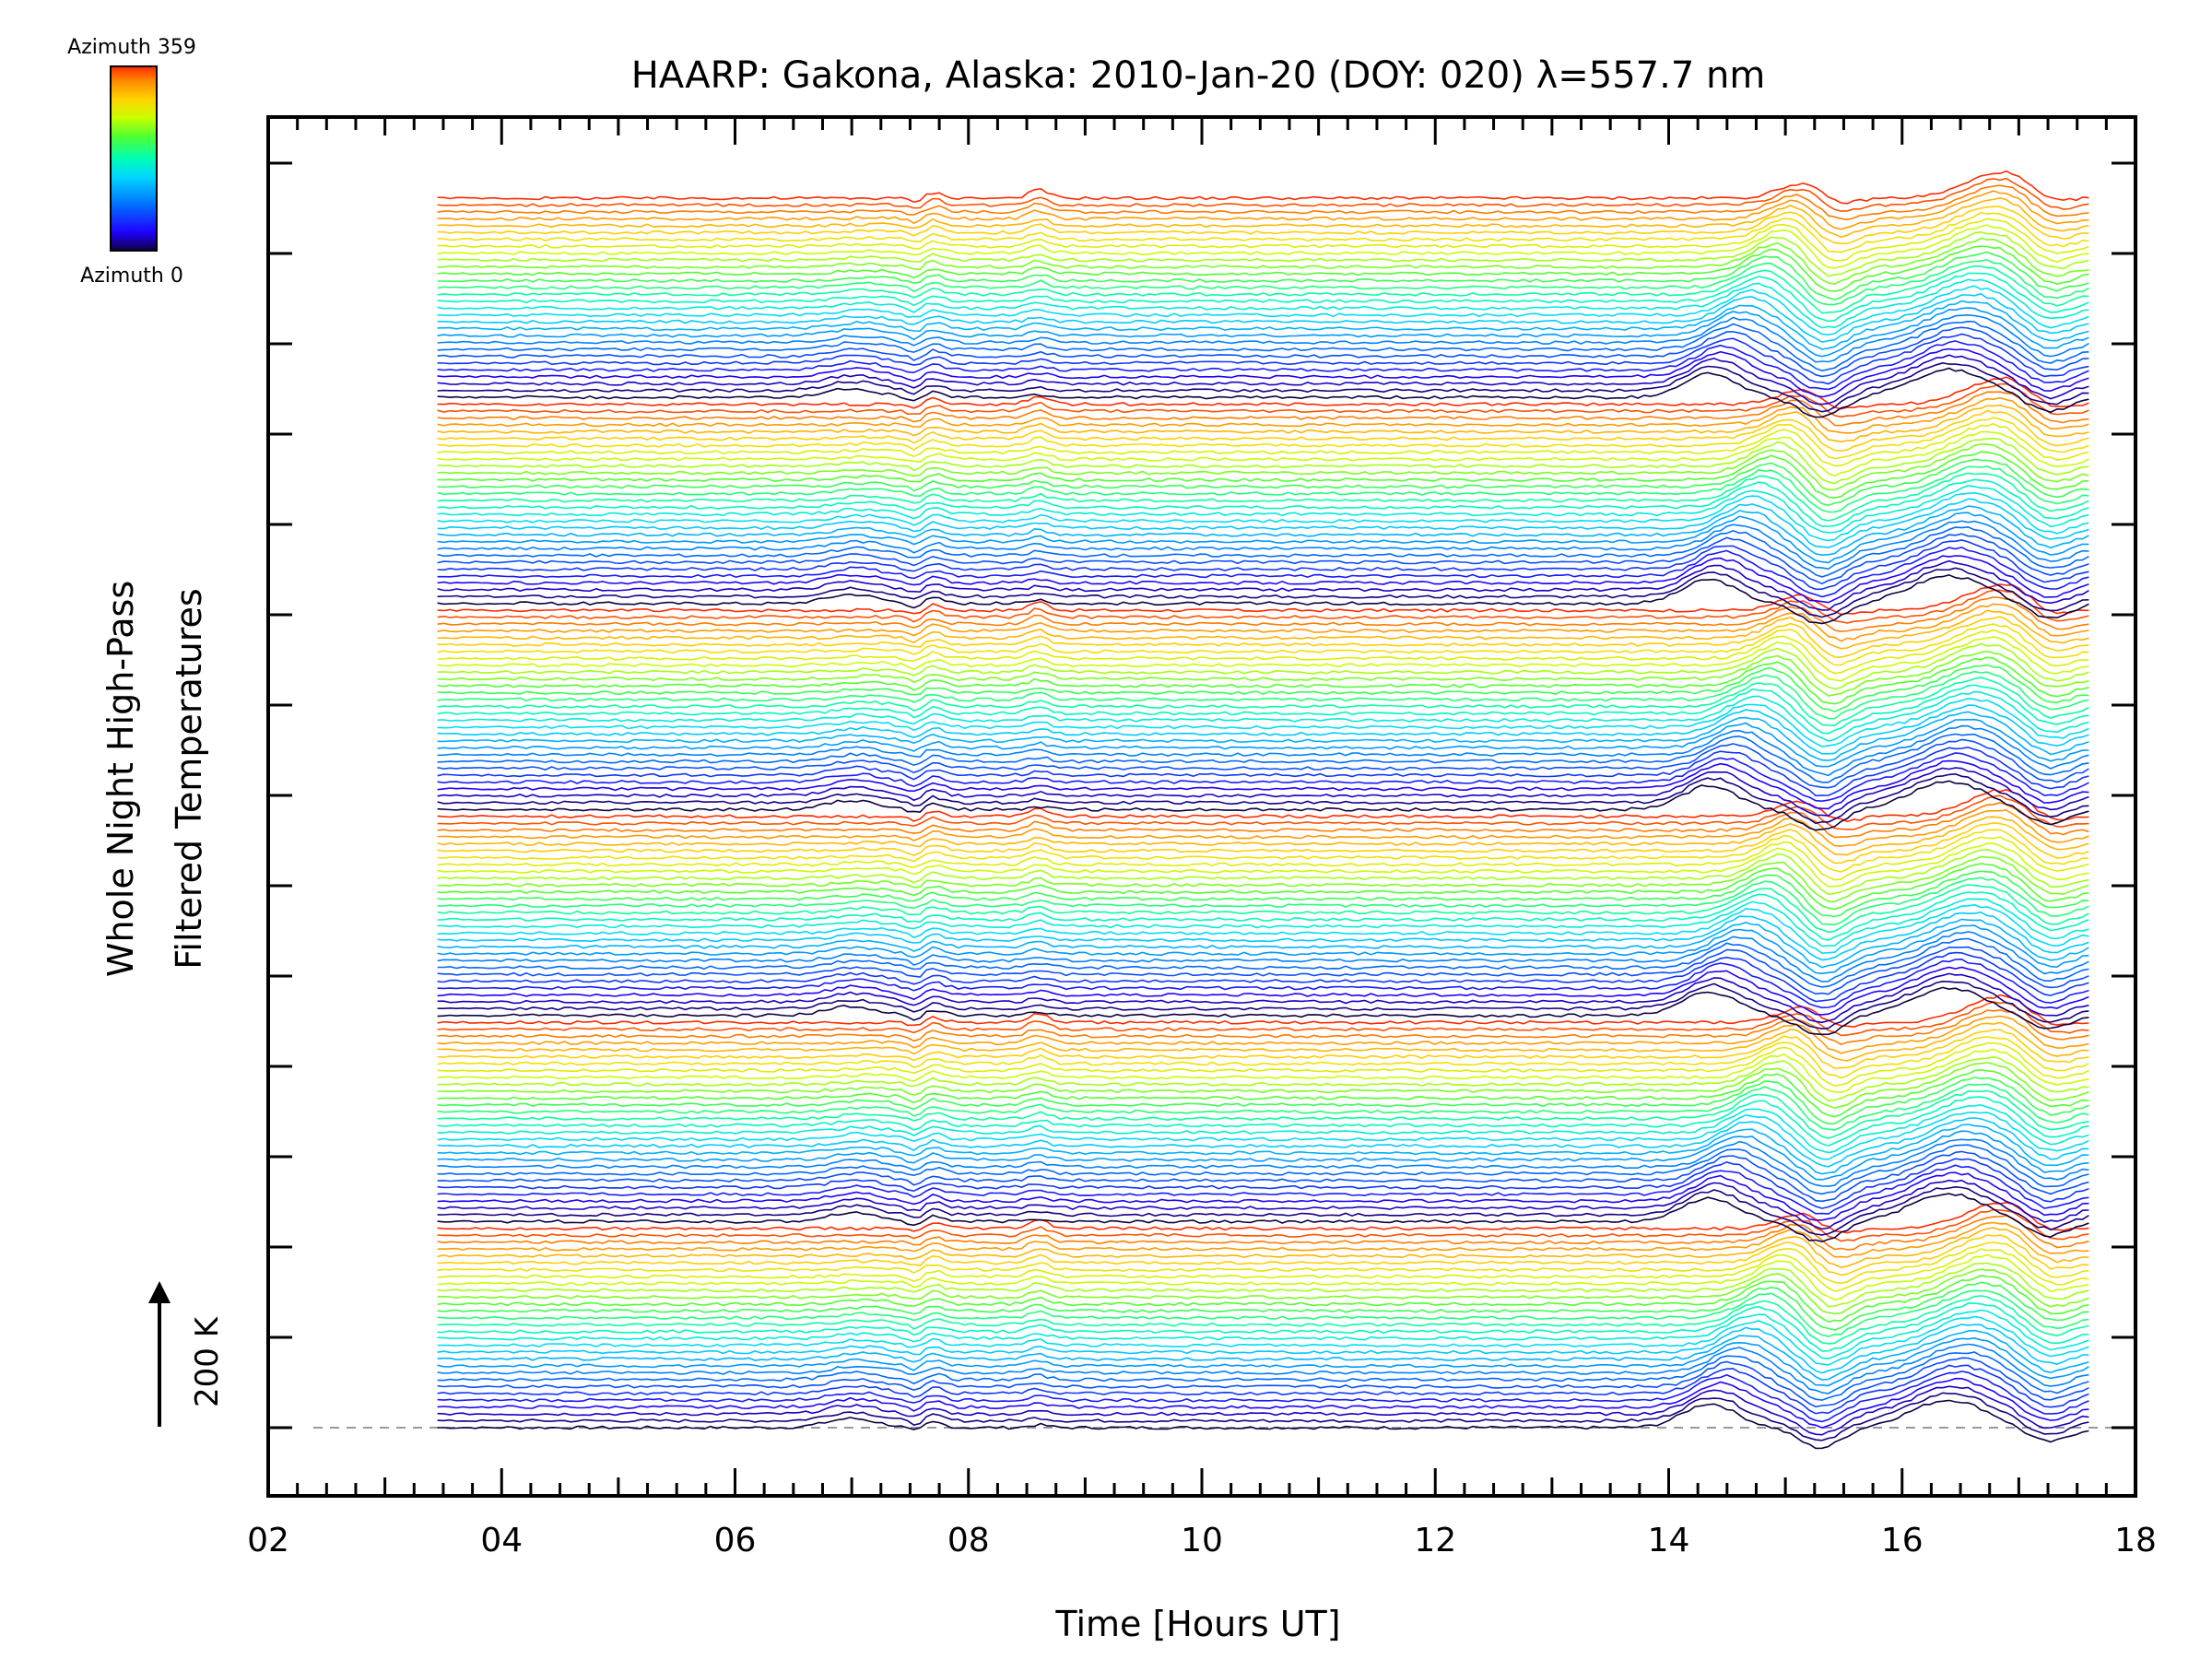 The image size is (2212, 1659). I want to click on x-tick-labels: 02 04 06 08 10 12 14 16 18, so click(1202, 1540).